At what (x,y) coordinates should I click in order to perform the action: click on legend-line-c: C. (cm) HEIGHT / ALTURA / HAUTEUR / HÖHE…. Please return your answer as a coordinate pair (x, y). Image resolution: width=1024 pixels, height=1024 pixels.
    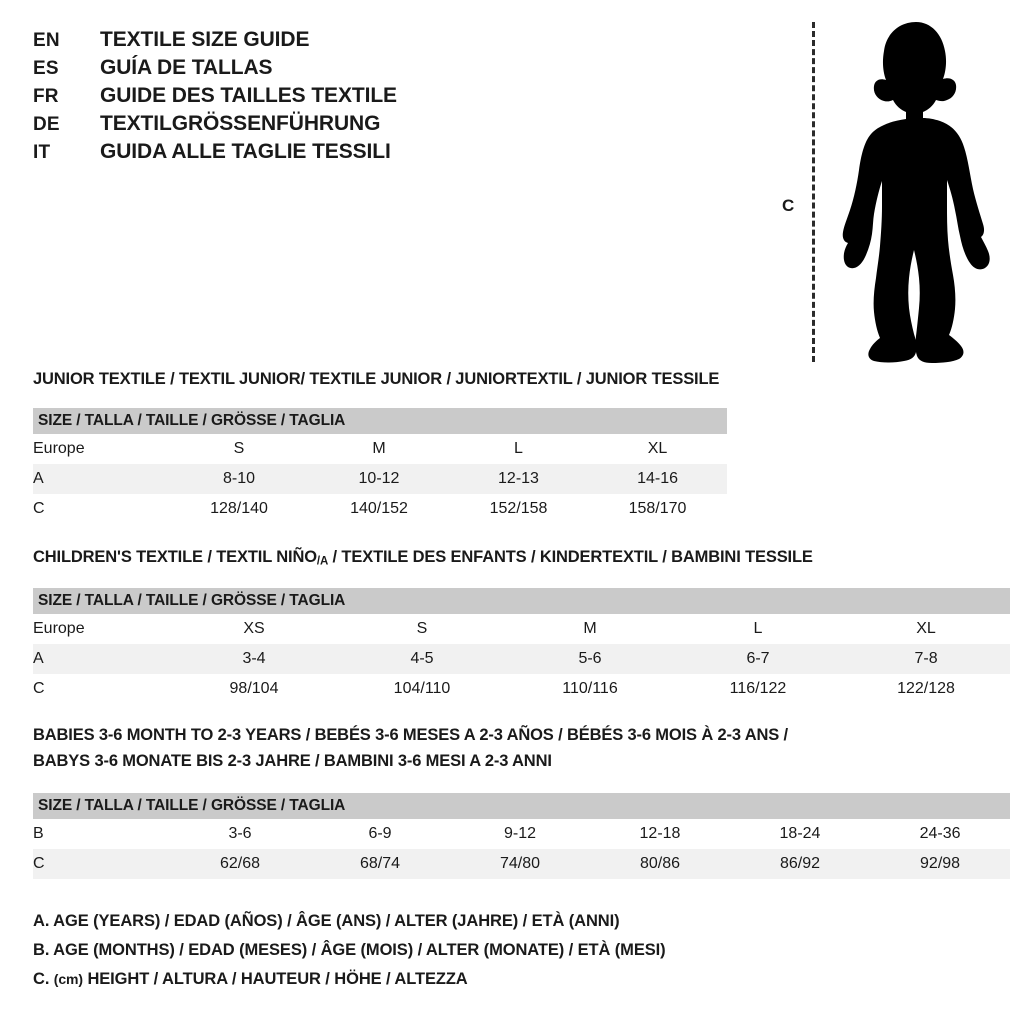
    Looking at the image, I should click on (349, 979).